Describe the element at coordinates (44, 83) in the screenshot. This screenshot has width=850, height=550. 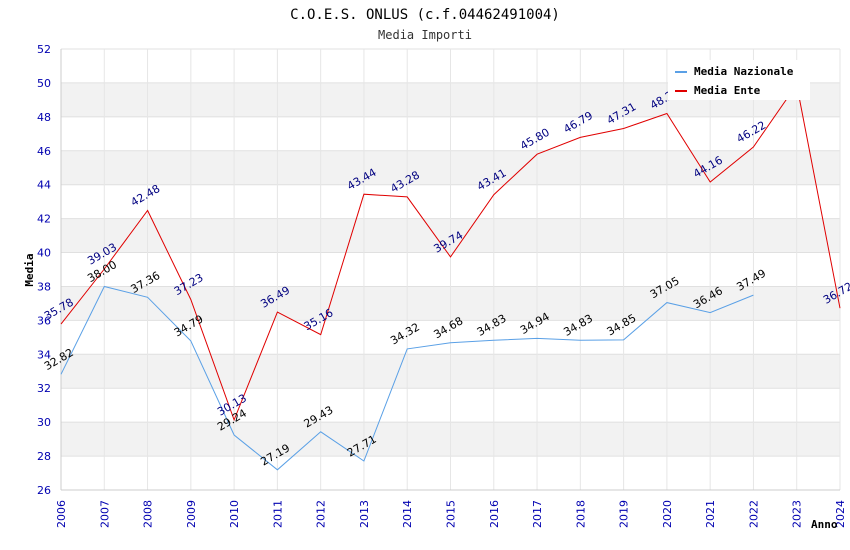
I see `y-tick-label: 50` at that location.